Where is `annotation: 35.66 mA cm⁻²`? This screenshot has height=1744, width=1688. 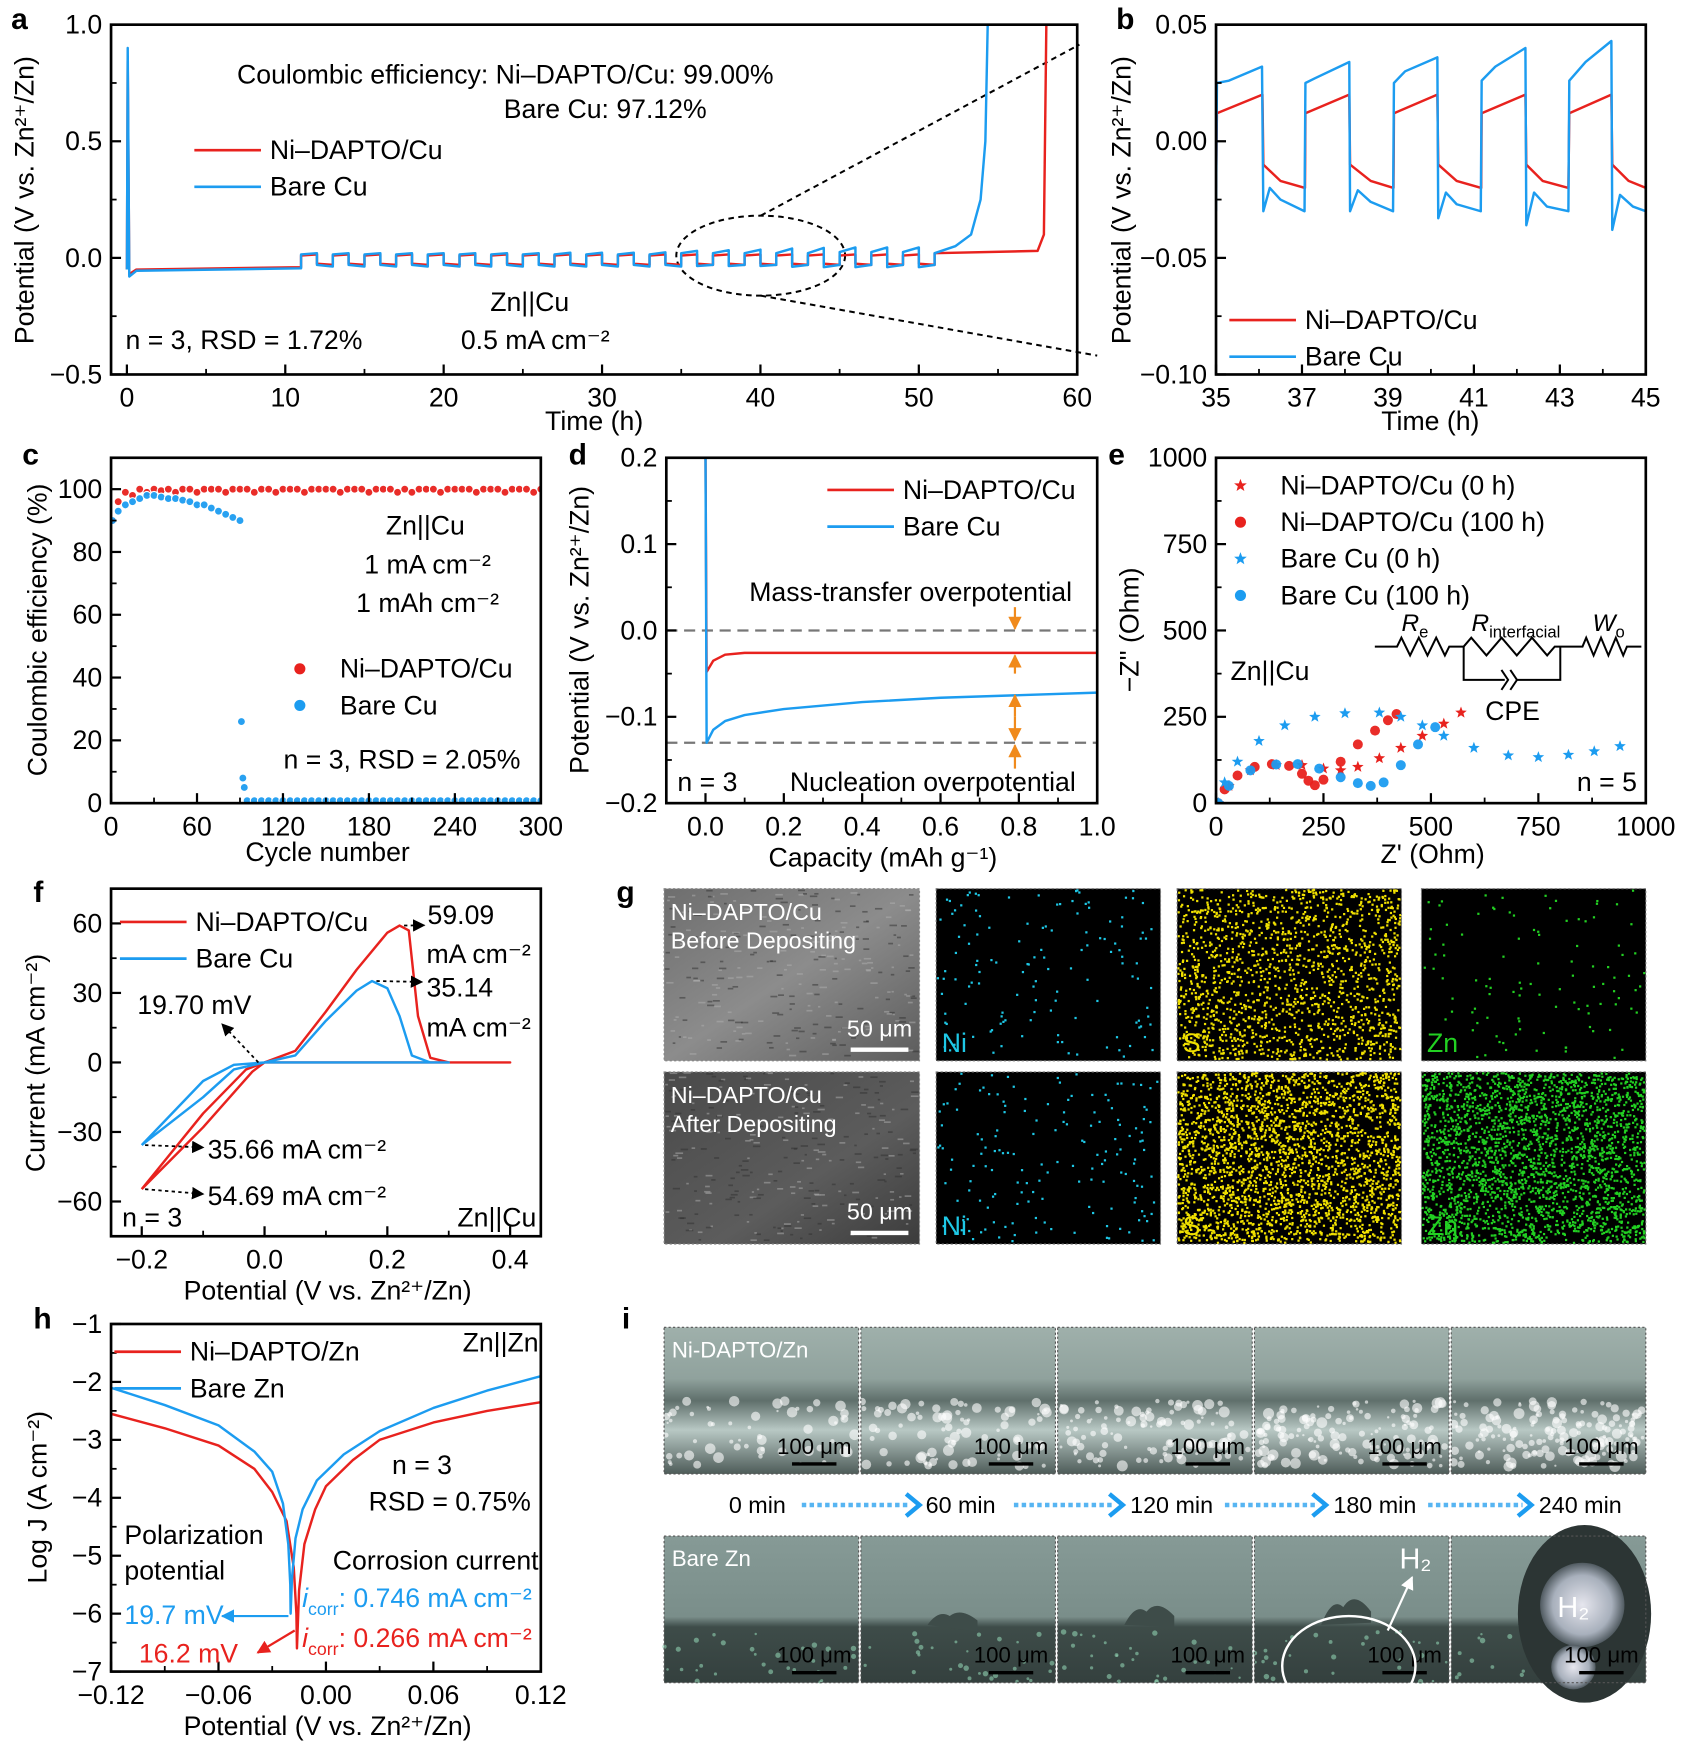 annotation: 35.66 mA cm⁻² is located at coordinates (297, 1150).